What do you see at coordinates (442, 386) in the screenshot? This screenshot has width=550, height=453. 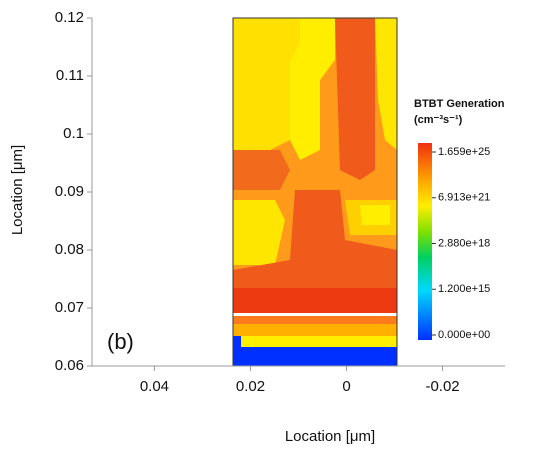 I see `x-tick-label: -0.02` at bounding box center [442, 386].